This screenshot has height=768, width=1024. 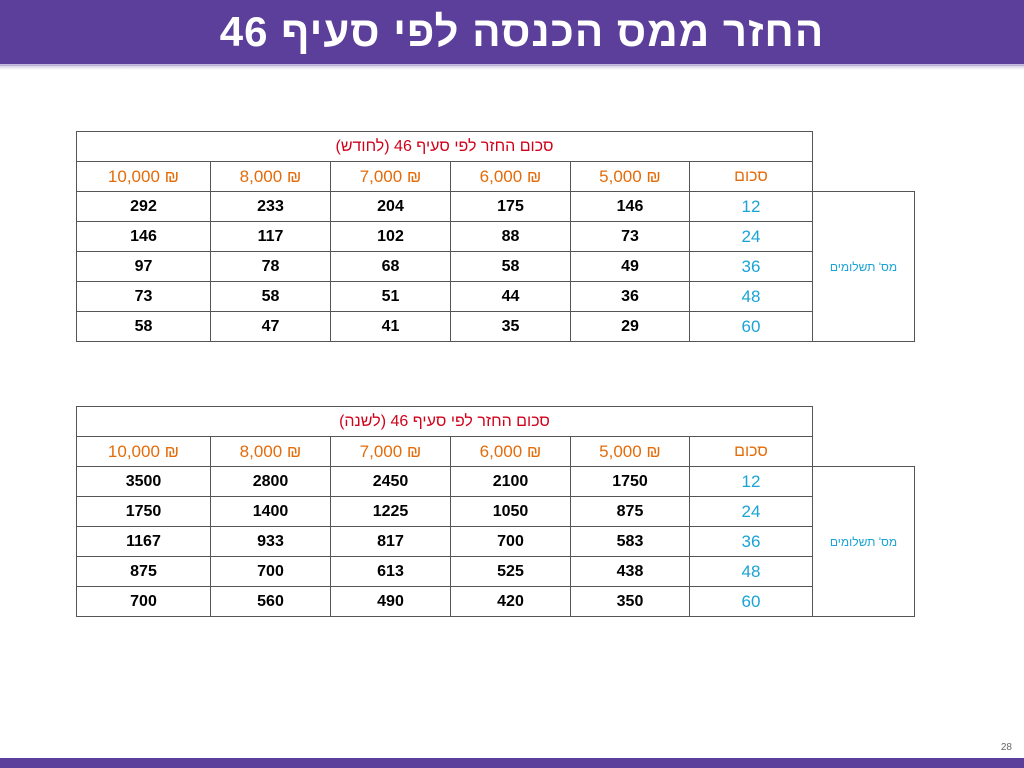 I want to click on value-cell: 350, so click(x=630, y=601).